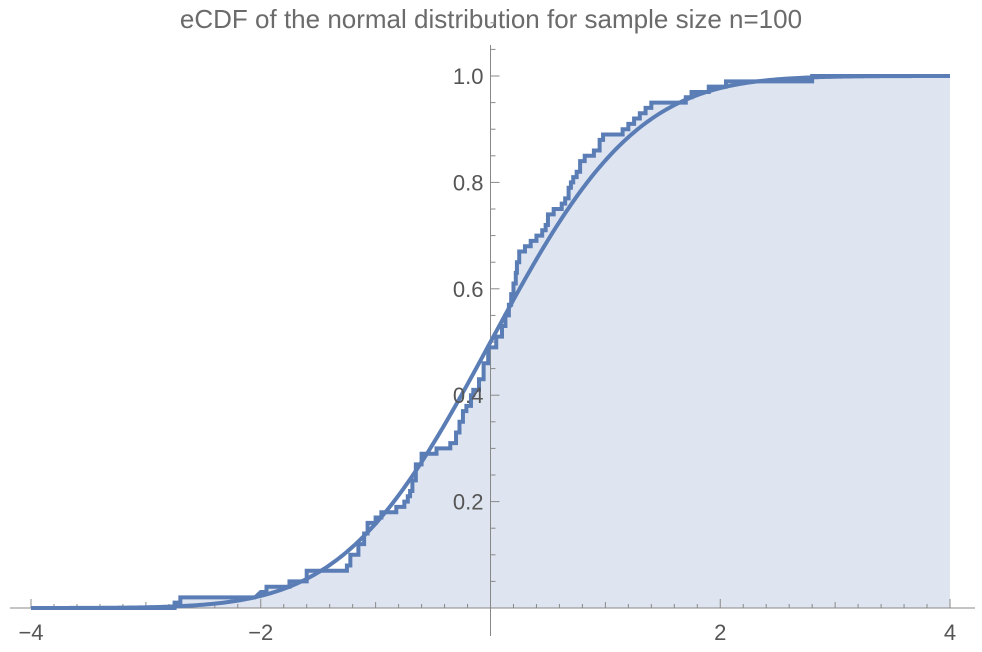  What do you see at coordinates (468, 76) in the screenshot?
I see `y-tick-label: 1.0` at bounding box center [468, 76].